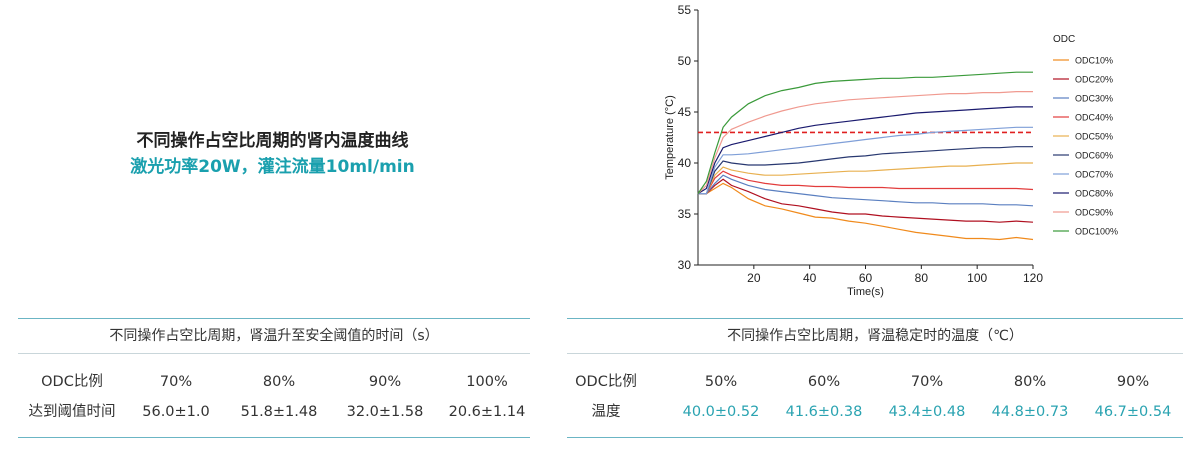 Image resolution: width=1200 pixels, height=469 pixels. What do you see at coordinates (272, 141) in the screenshot?
I see `heading-title: 不同操作占空比周期的肾内温度曲线` at bounding box center [272, 141].